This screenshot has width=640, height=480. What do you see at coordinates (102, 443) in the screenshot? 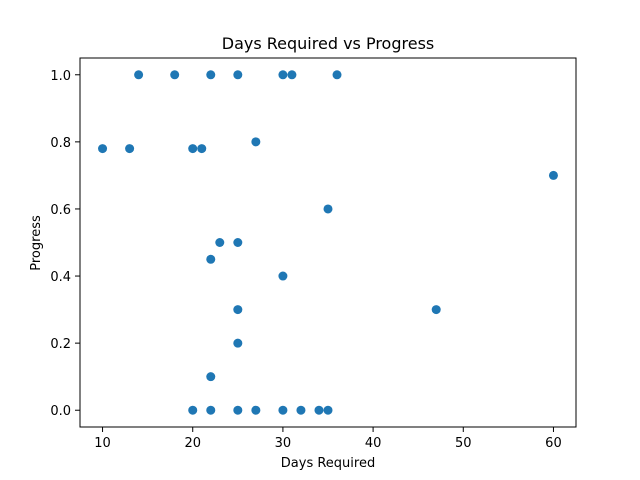
I see `x-tick-label: 10` at bounding box center [102, 443].